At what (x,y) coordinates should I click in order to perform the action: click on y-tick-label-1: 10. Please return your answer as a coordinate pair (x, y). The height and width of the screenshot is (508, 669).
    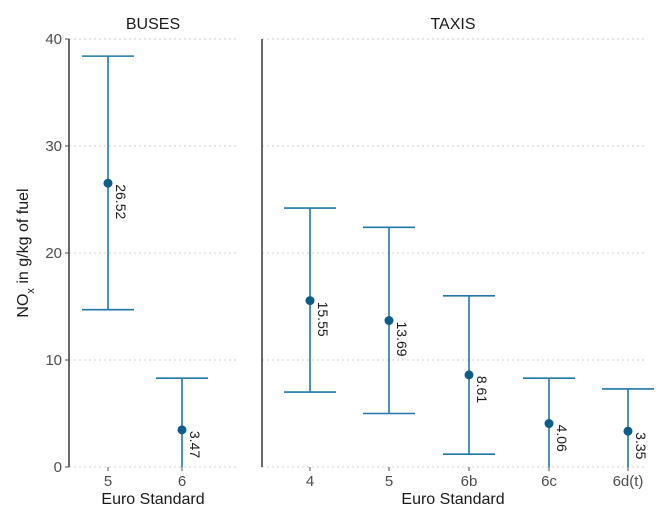
    Looking at the image, I should click on (53, 360).